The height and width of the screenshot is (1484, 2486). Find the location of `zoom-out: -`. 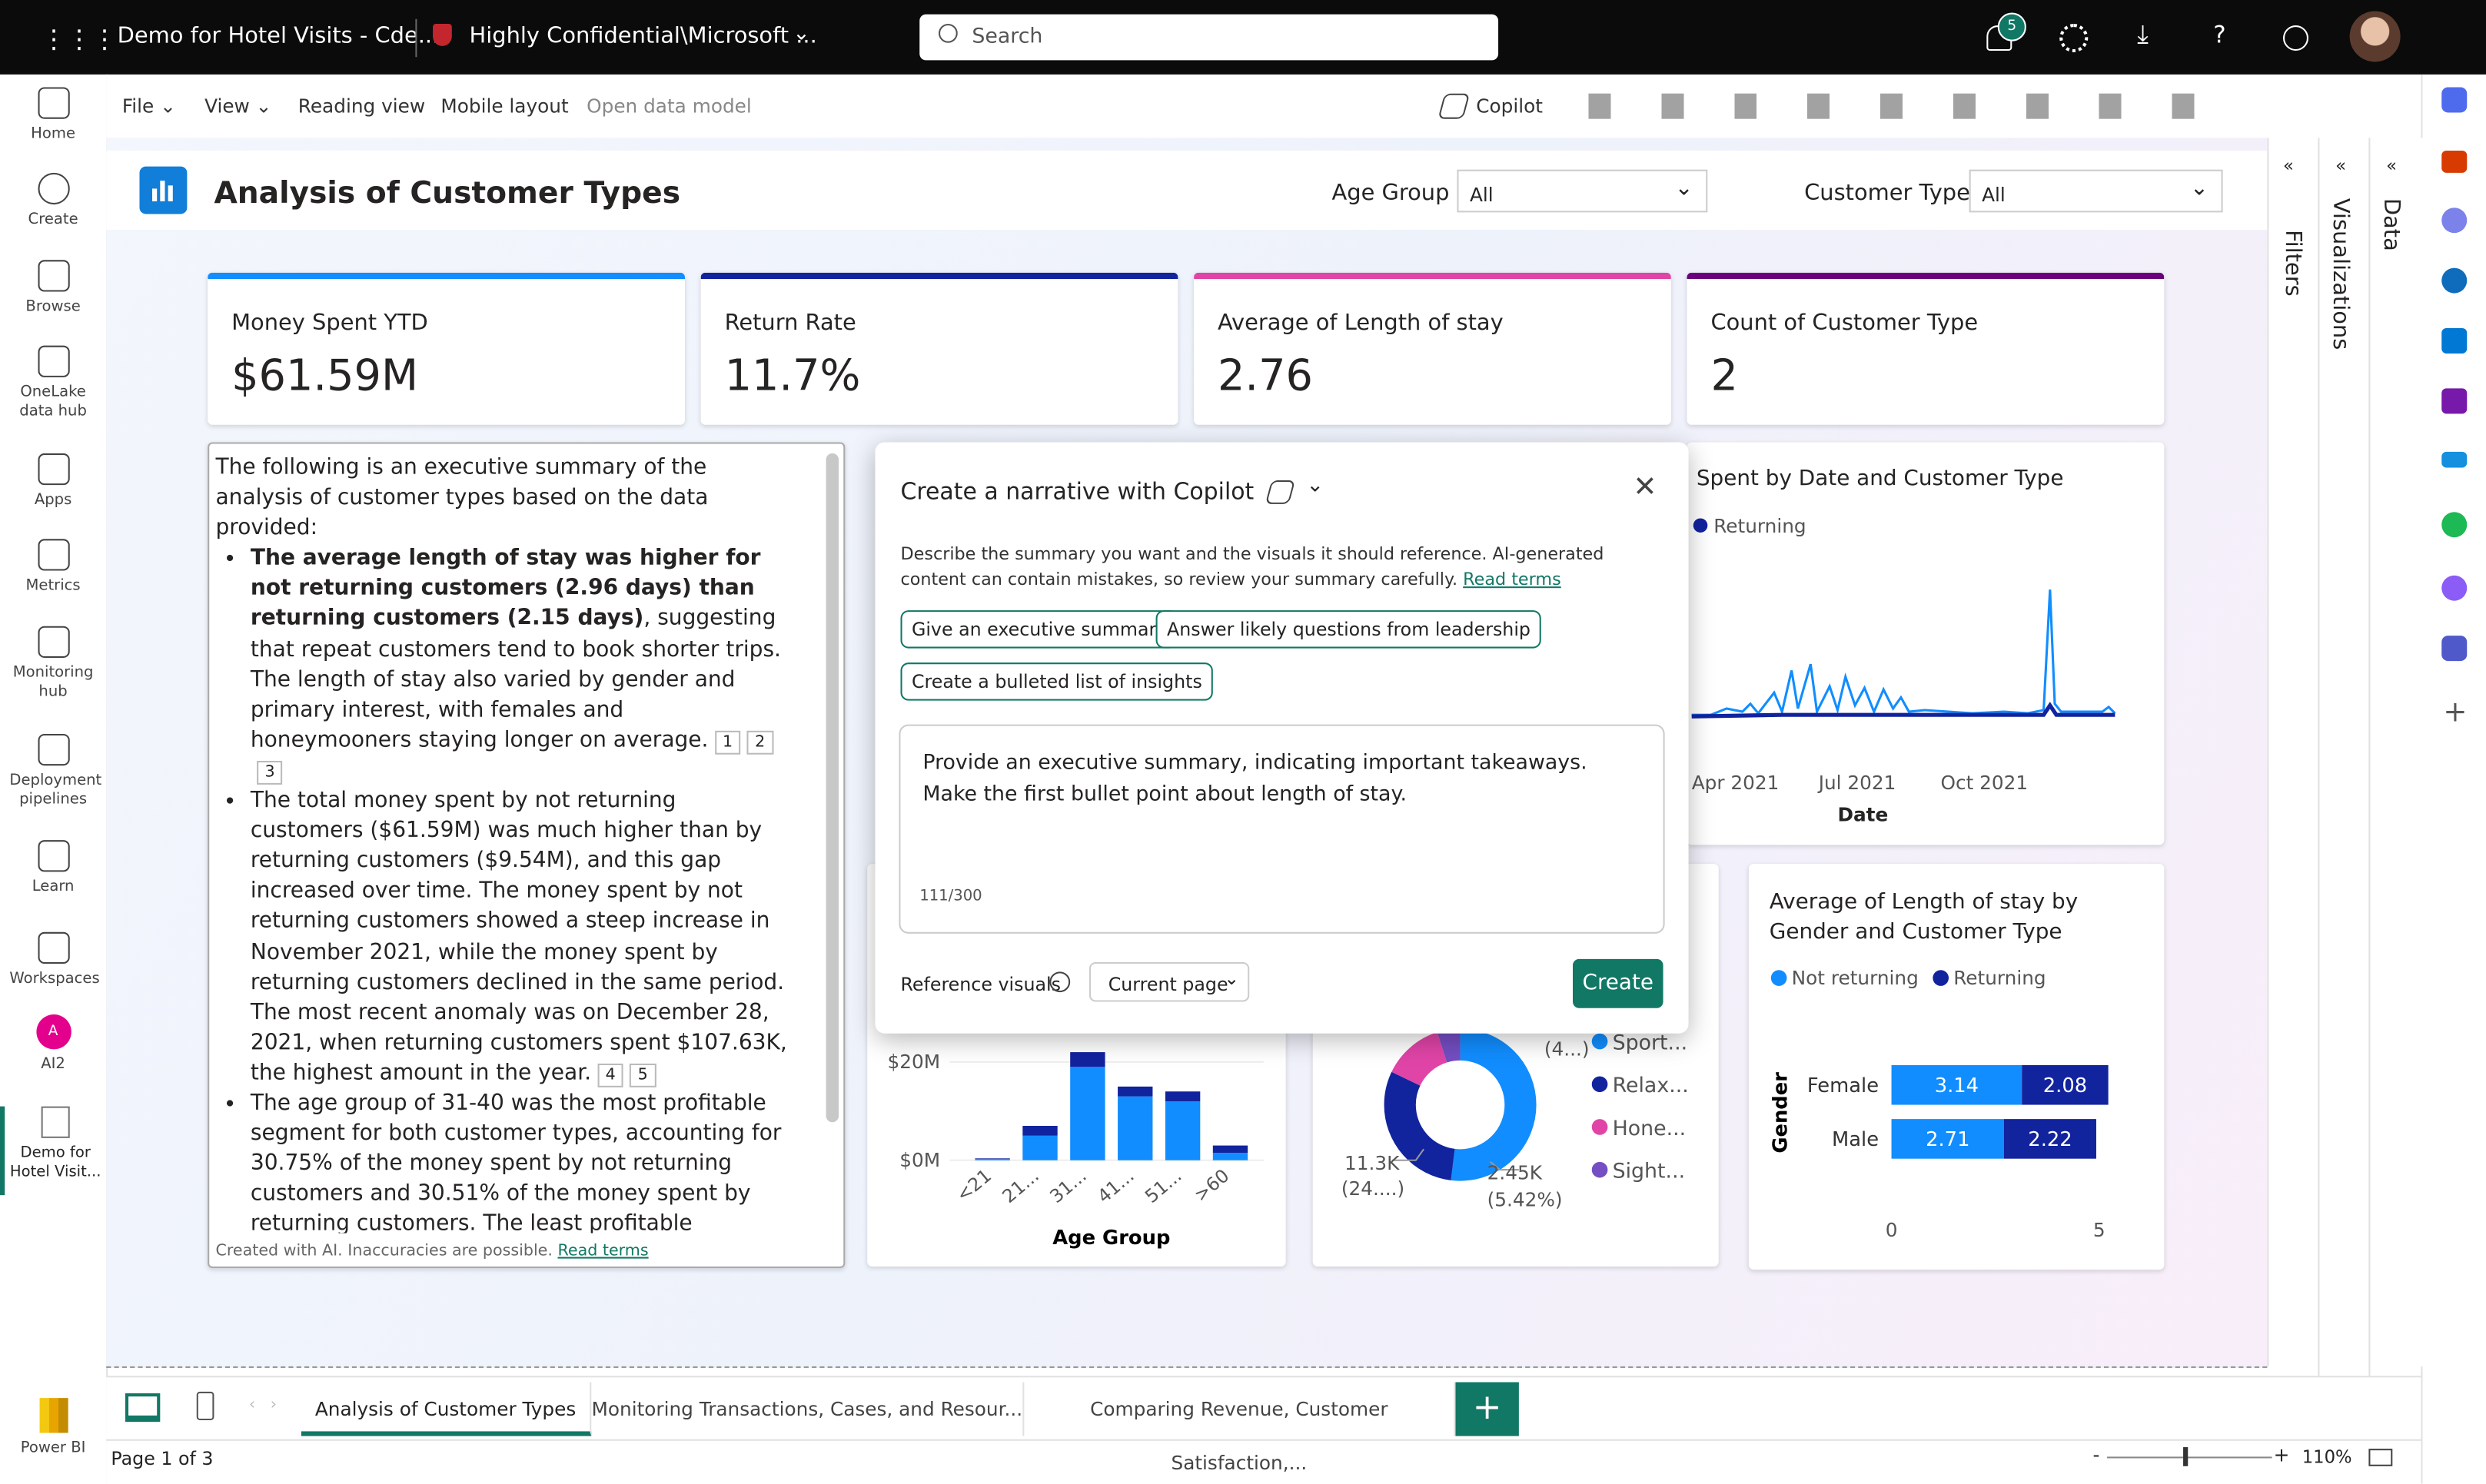

zoom-out: - is located at coordinates (2096, 1454).